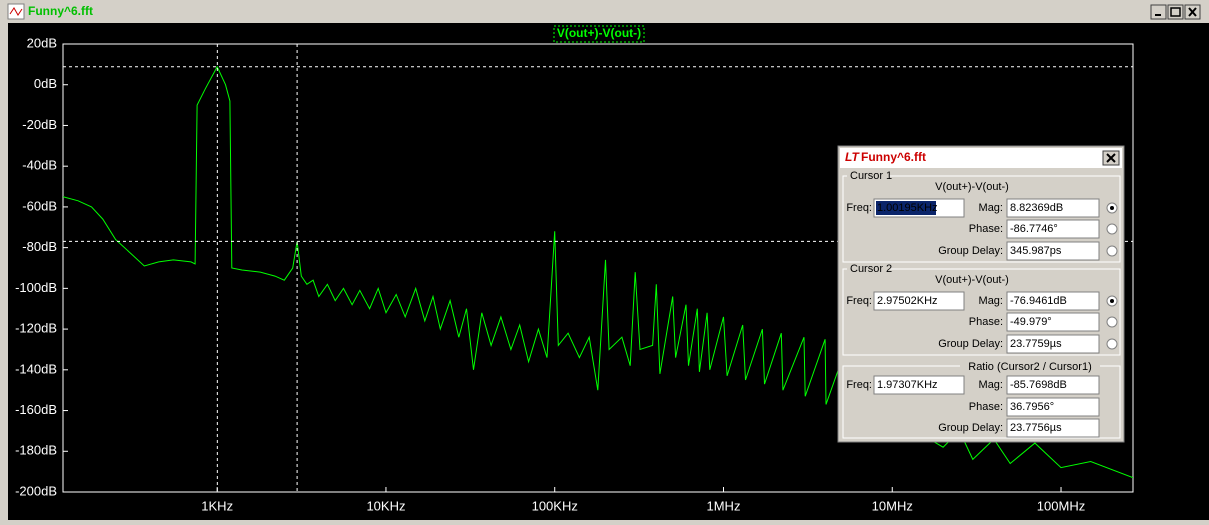 This screenshot has height=525, width=1209. I want to click on field-value: -49.979°, so click(1031, 322).